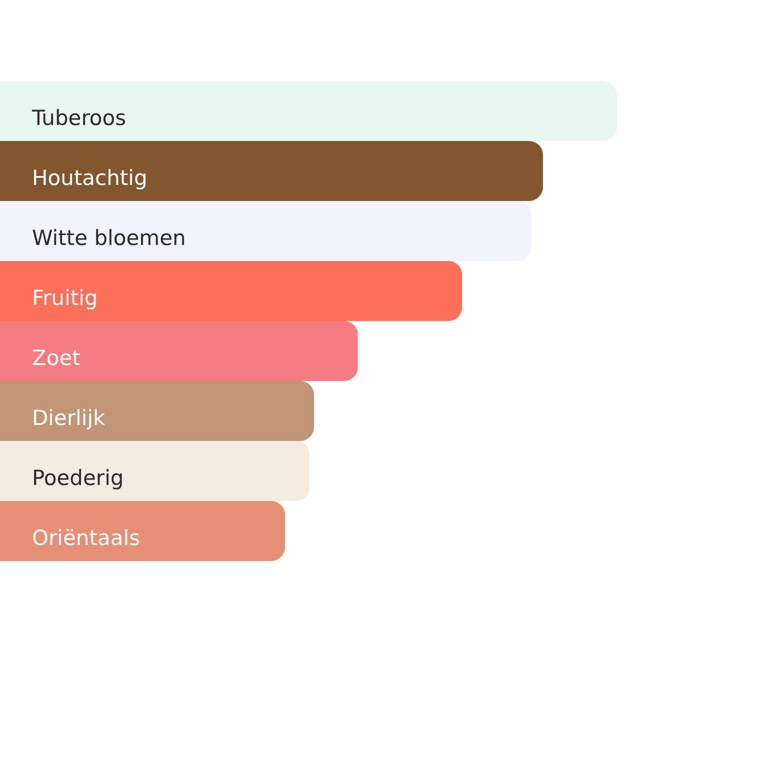 The width and height of the screenshot is (762, 762). Describe the element at coordinates (86, 538) in the screenshot. I see `y-tick-label: Oriëntaals` at that location.